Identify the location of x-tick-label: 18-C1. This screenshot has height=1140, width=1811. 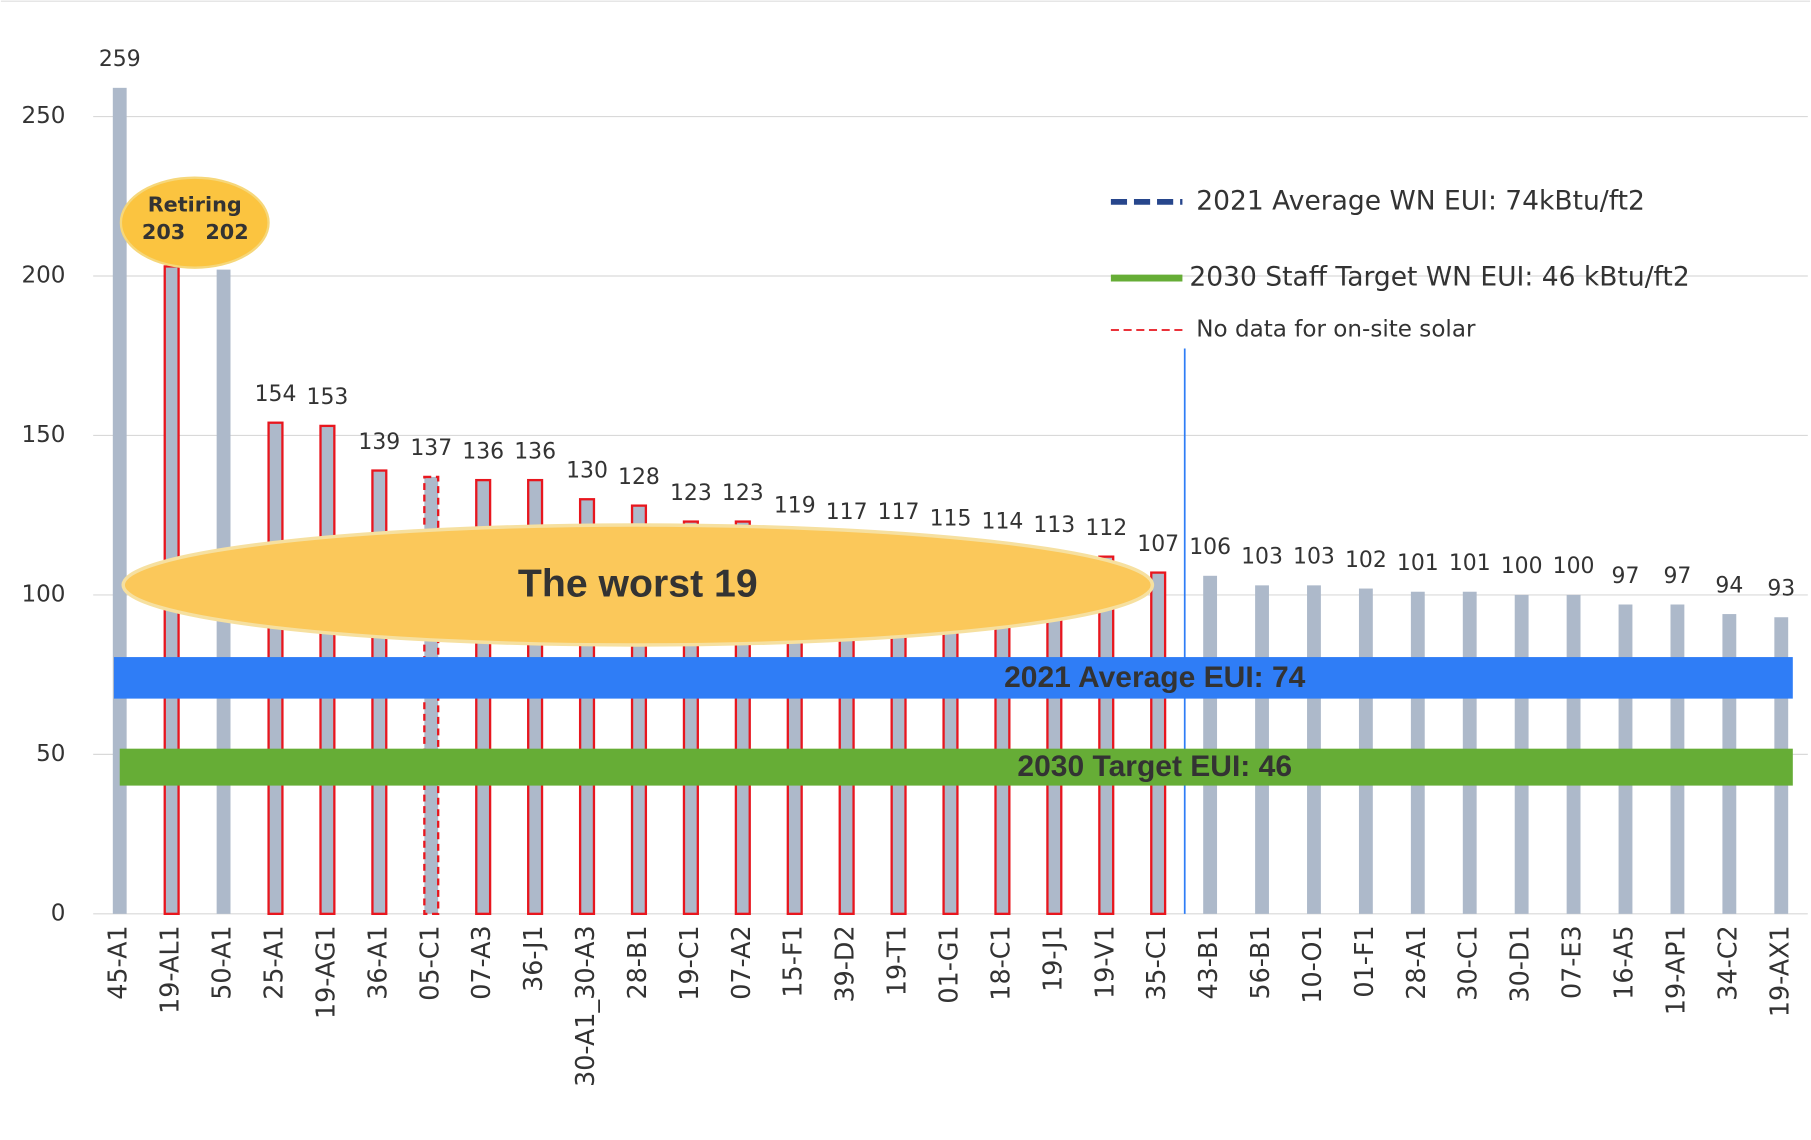
(1000, 962).